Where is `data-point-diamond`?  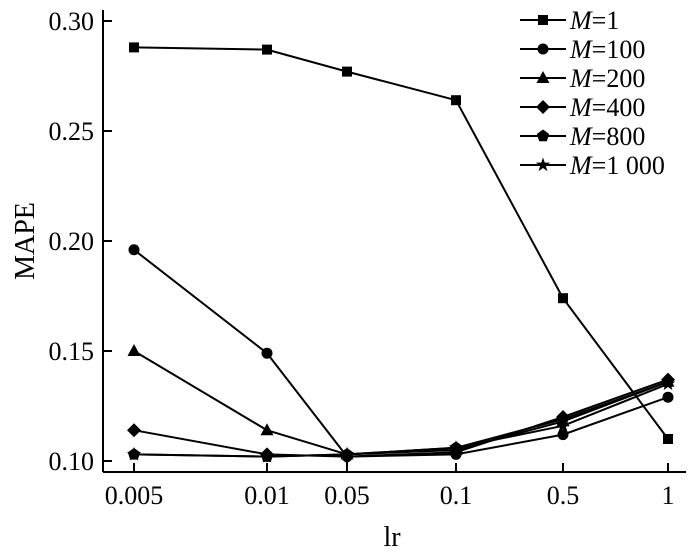
data-point-diamond is located at coordinates (134, 430).